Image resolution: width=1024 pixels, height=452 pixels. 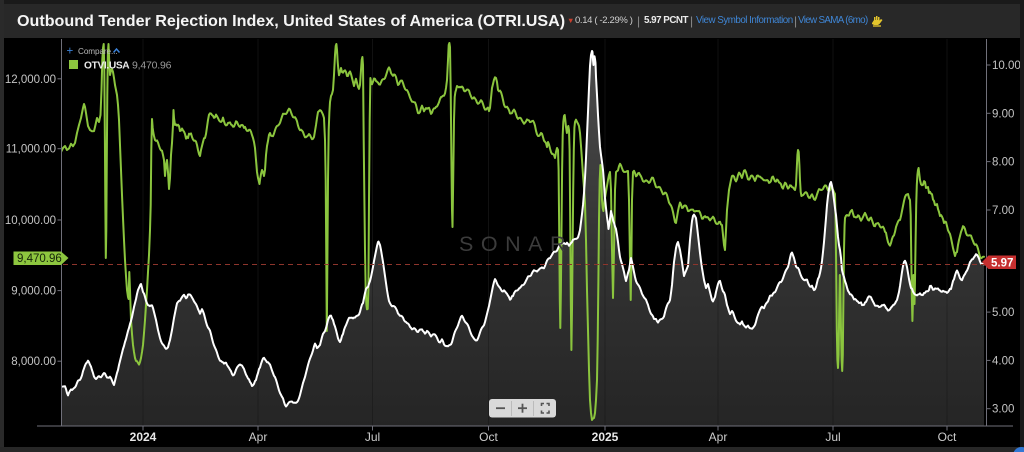 What do you see at coordinates (143, 437) in the screenshot?
I see `svg-text: 2024` at bounding box center [143, 437].